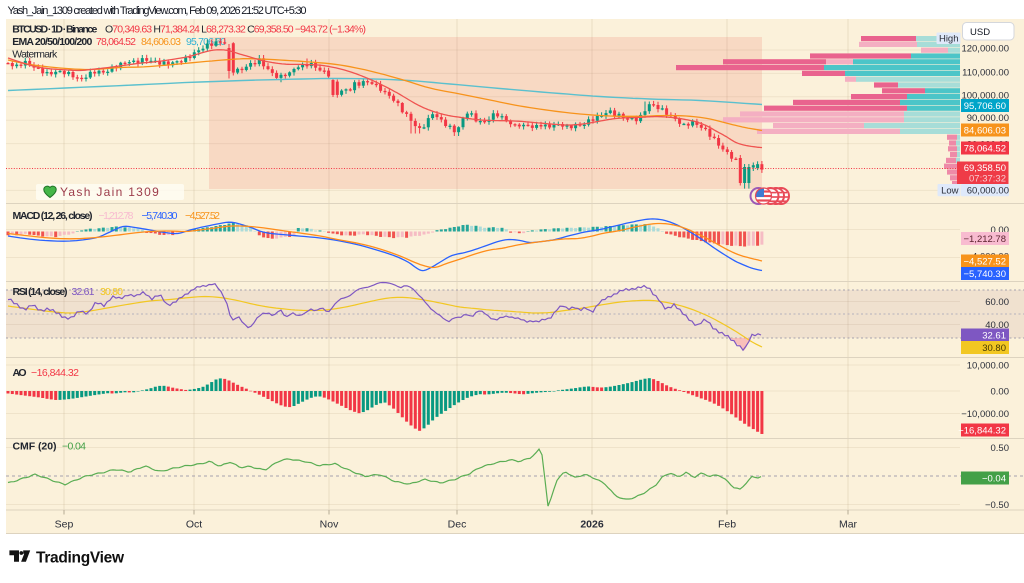  What do you see at coordinates (988, 118) in the screenshot?
I see `svg-text: 90,000.00` at bounding box center [988, 118].